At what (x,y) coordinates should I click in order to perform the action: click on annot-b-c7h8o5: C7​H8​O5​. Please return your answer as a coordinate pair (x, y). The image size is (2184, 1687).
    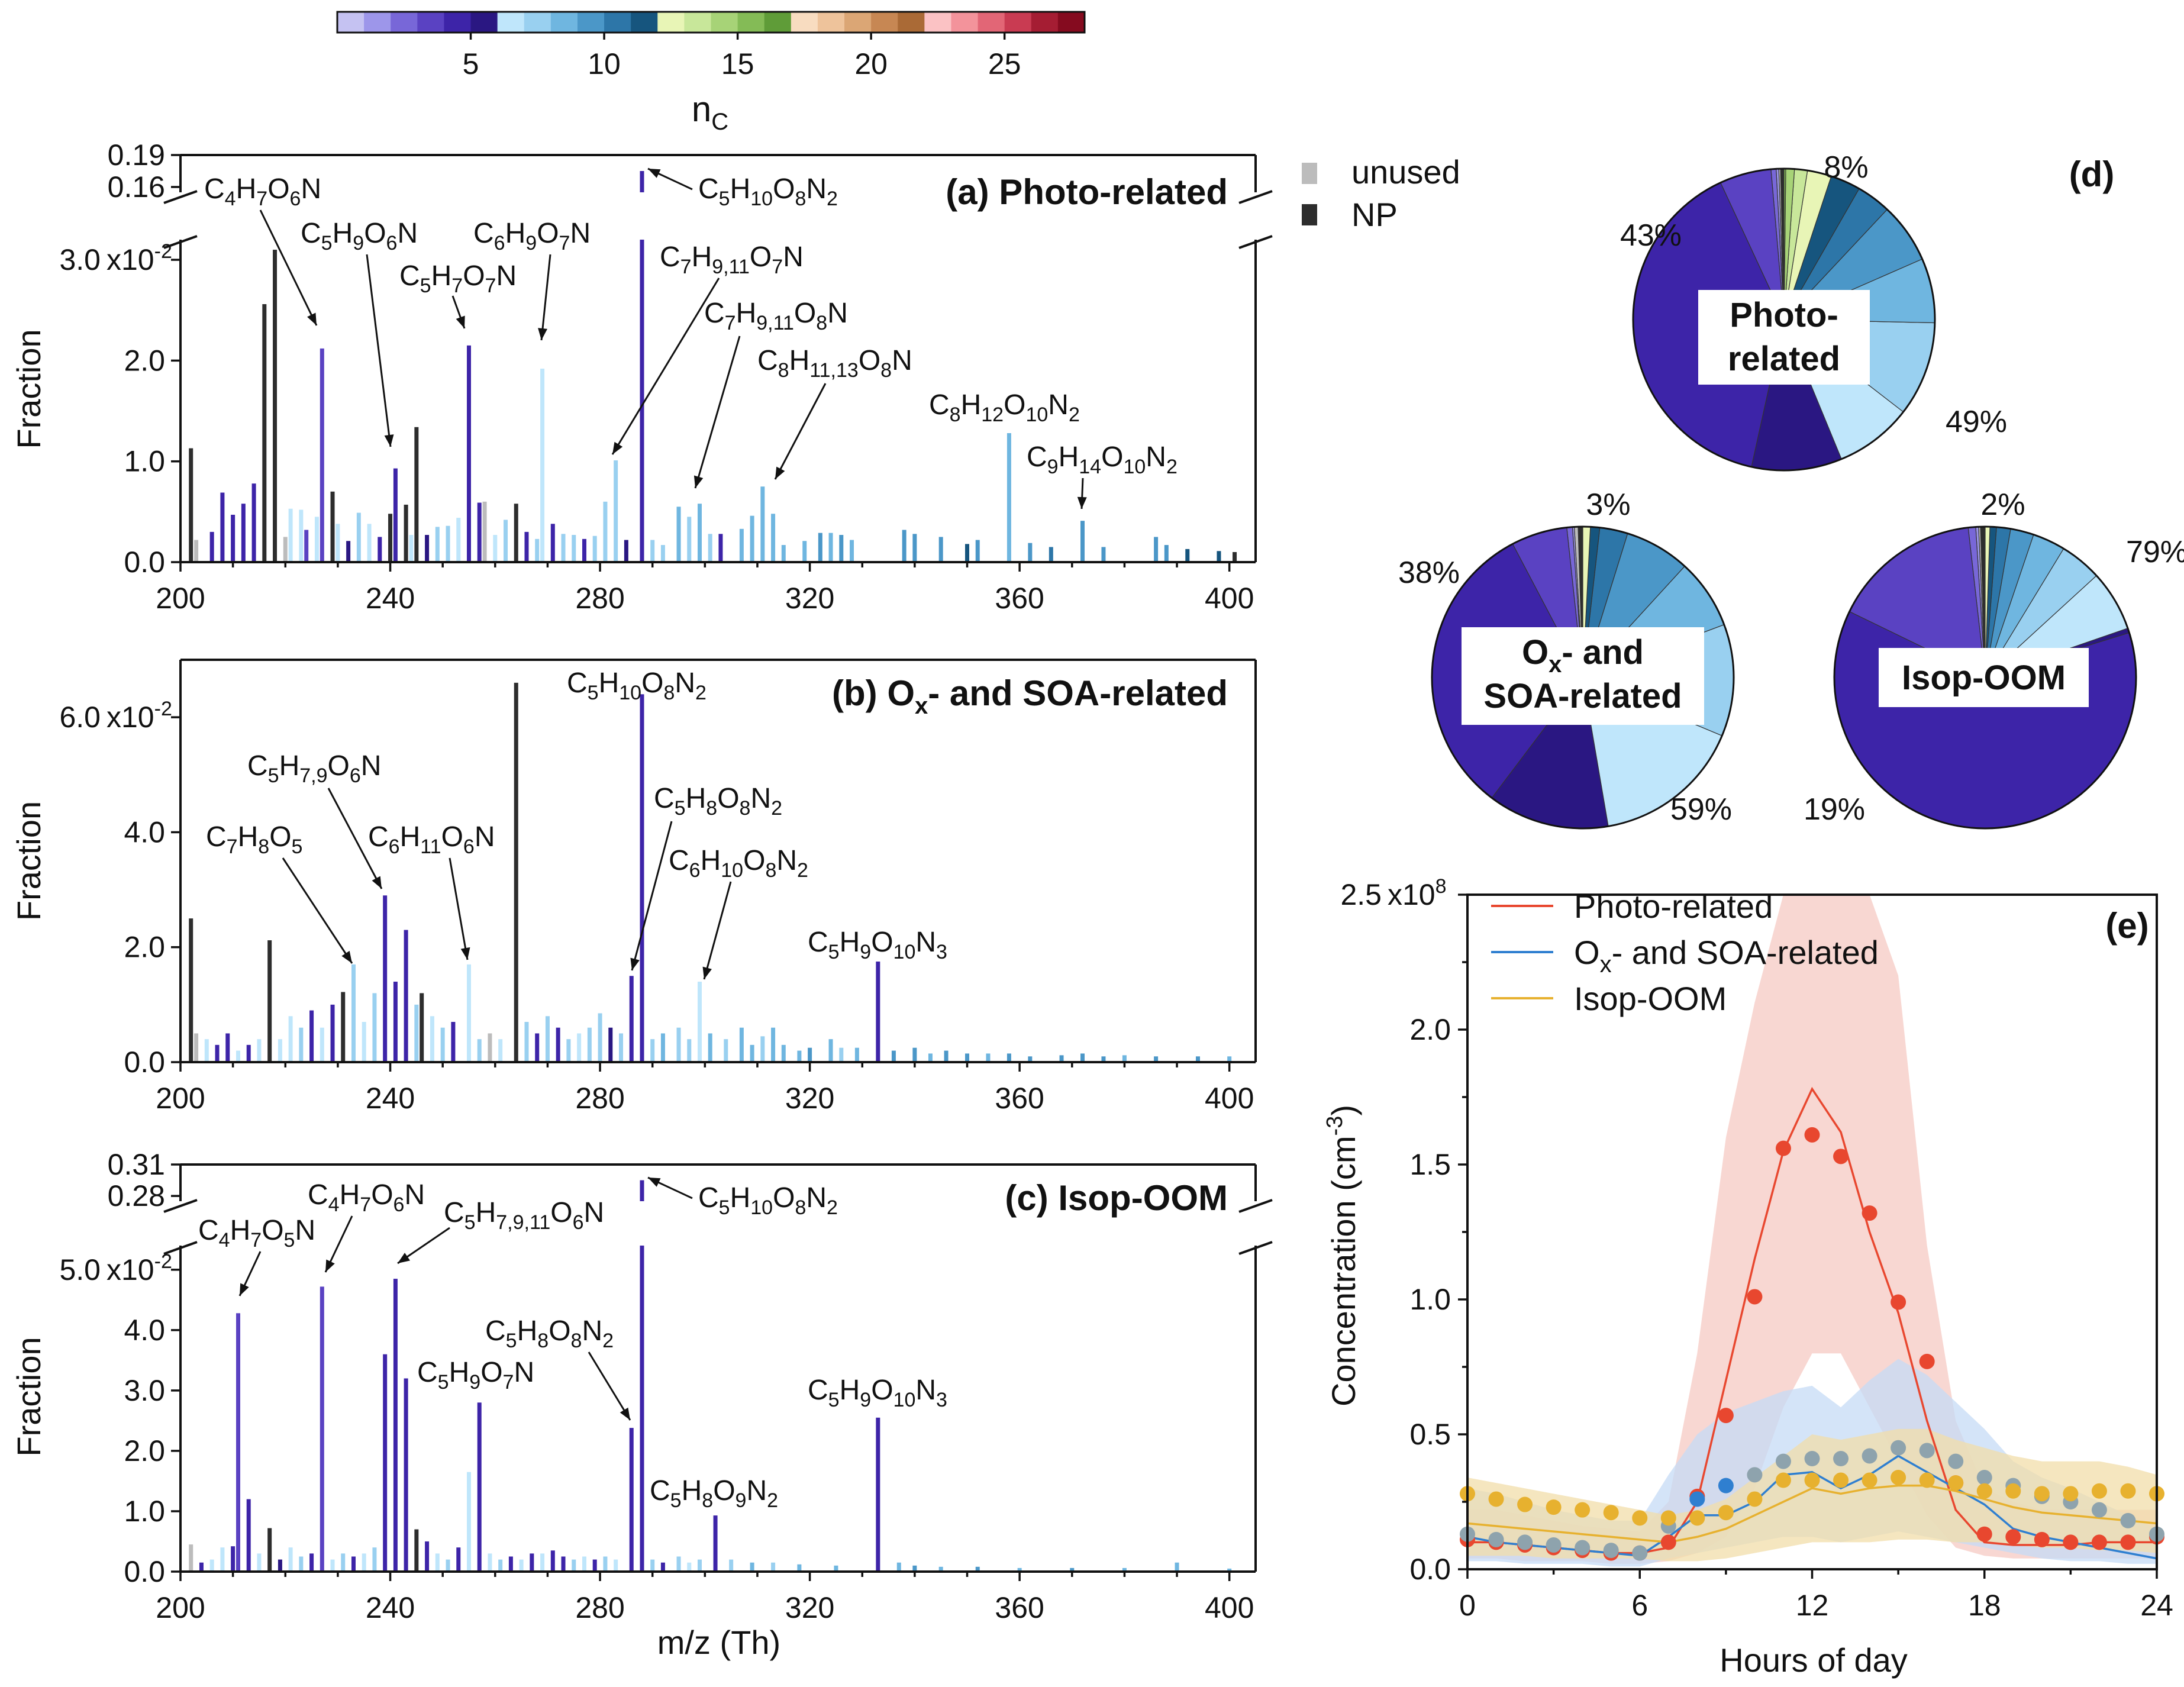
    Looking at the image, I should click on (254, 839).